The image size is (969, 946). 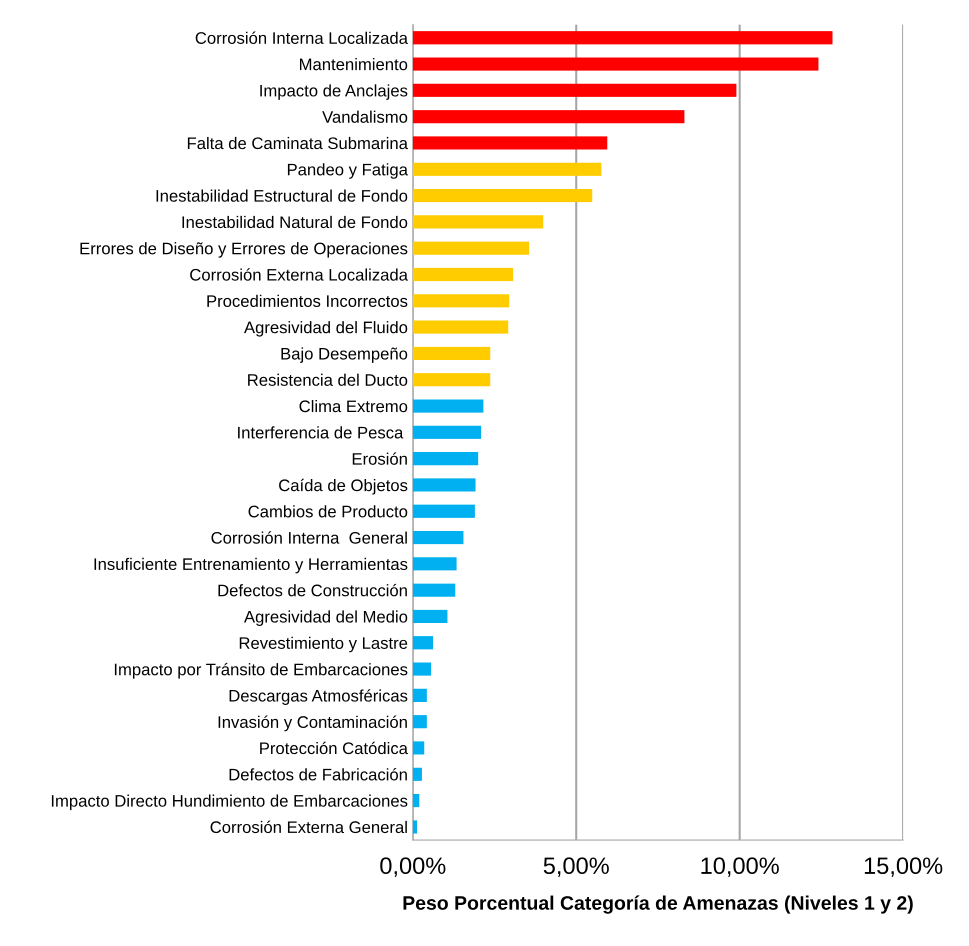 I want to click on y-tick-label: Impacto por Tránsito de Embarcaciones, so click(x=261, y=670).